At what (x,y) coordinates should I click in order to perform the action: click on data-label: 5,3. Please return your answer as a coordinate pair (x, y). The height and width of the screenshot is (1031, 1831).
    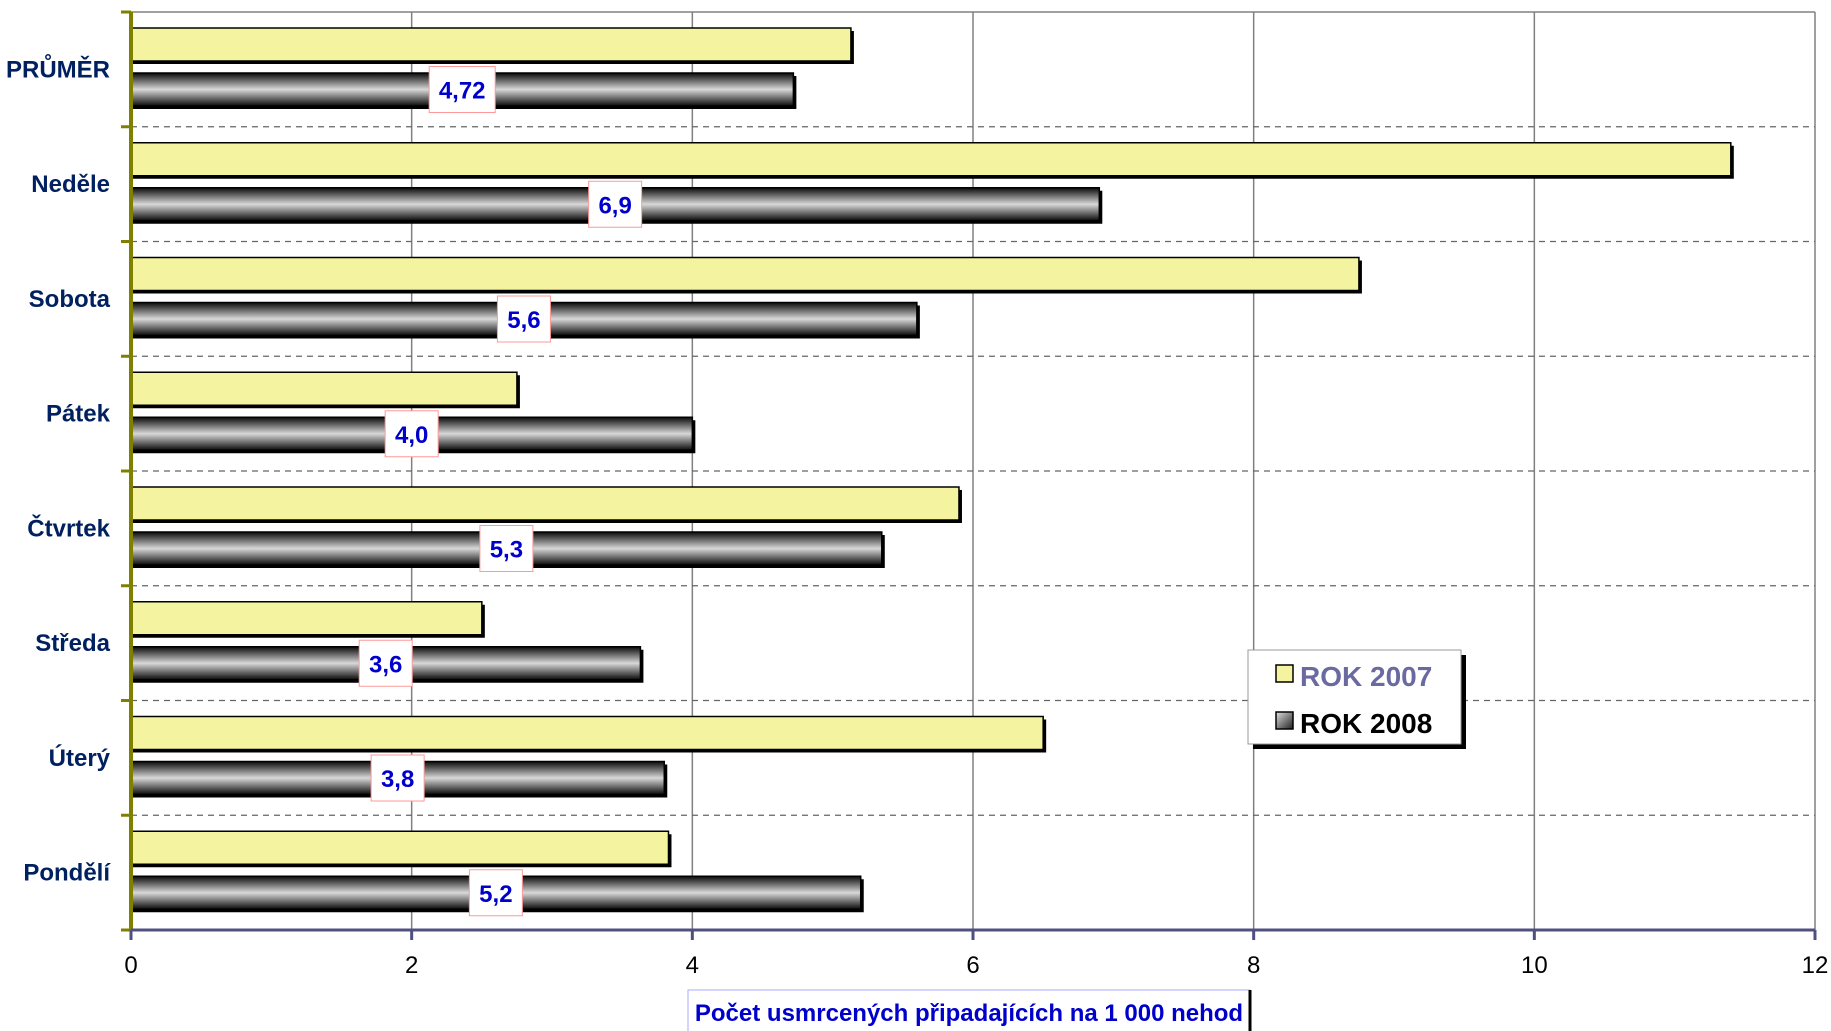
    Looking at the image, I should click on (506, 550).